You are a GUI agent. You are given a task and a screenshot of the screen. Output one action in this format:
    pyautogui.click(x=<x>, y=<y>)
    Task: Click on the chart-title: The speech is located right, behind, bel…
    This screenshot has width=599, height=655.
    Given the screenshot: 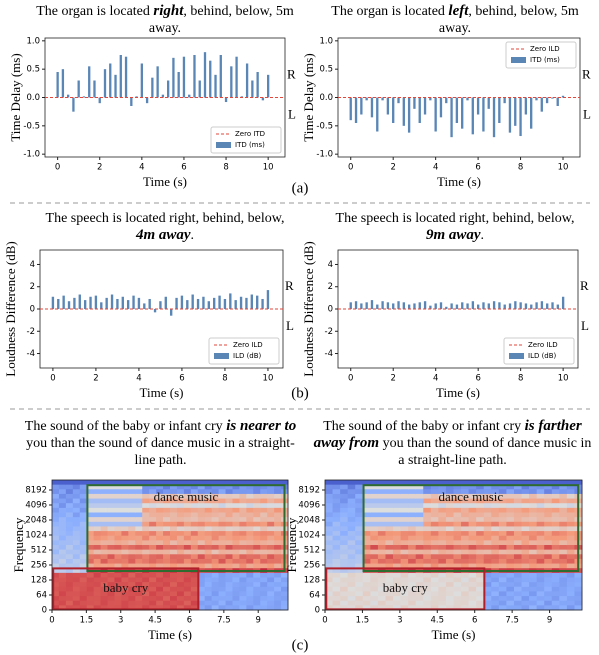 What is the action you would take?
    pyautogui.click(x=455, y=227)
    